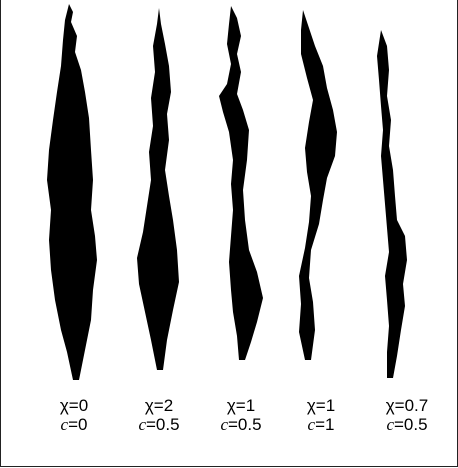  I want to click on c-value: =0, so click(78, 424).